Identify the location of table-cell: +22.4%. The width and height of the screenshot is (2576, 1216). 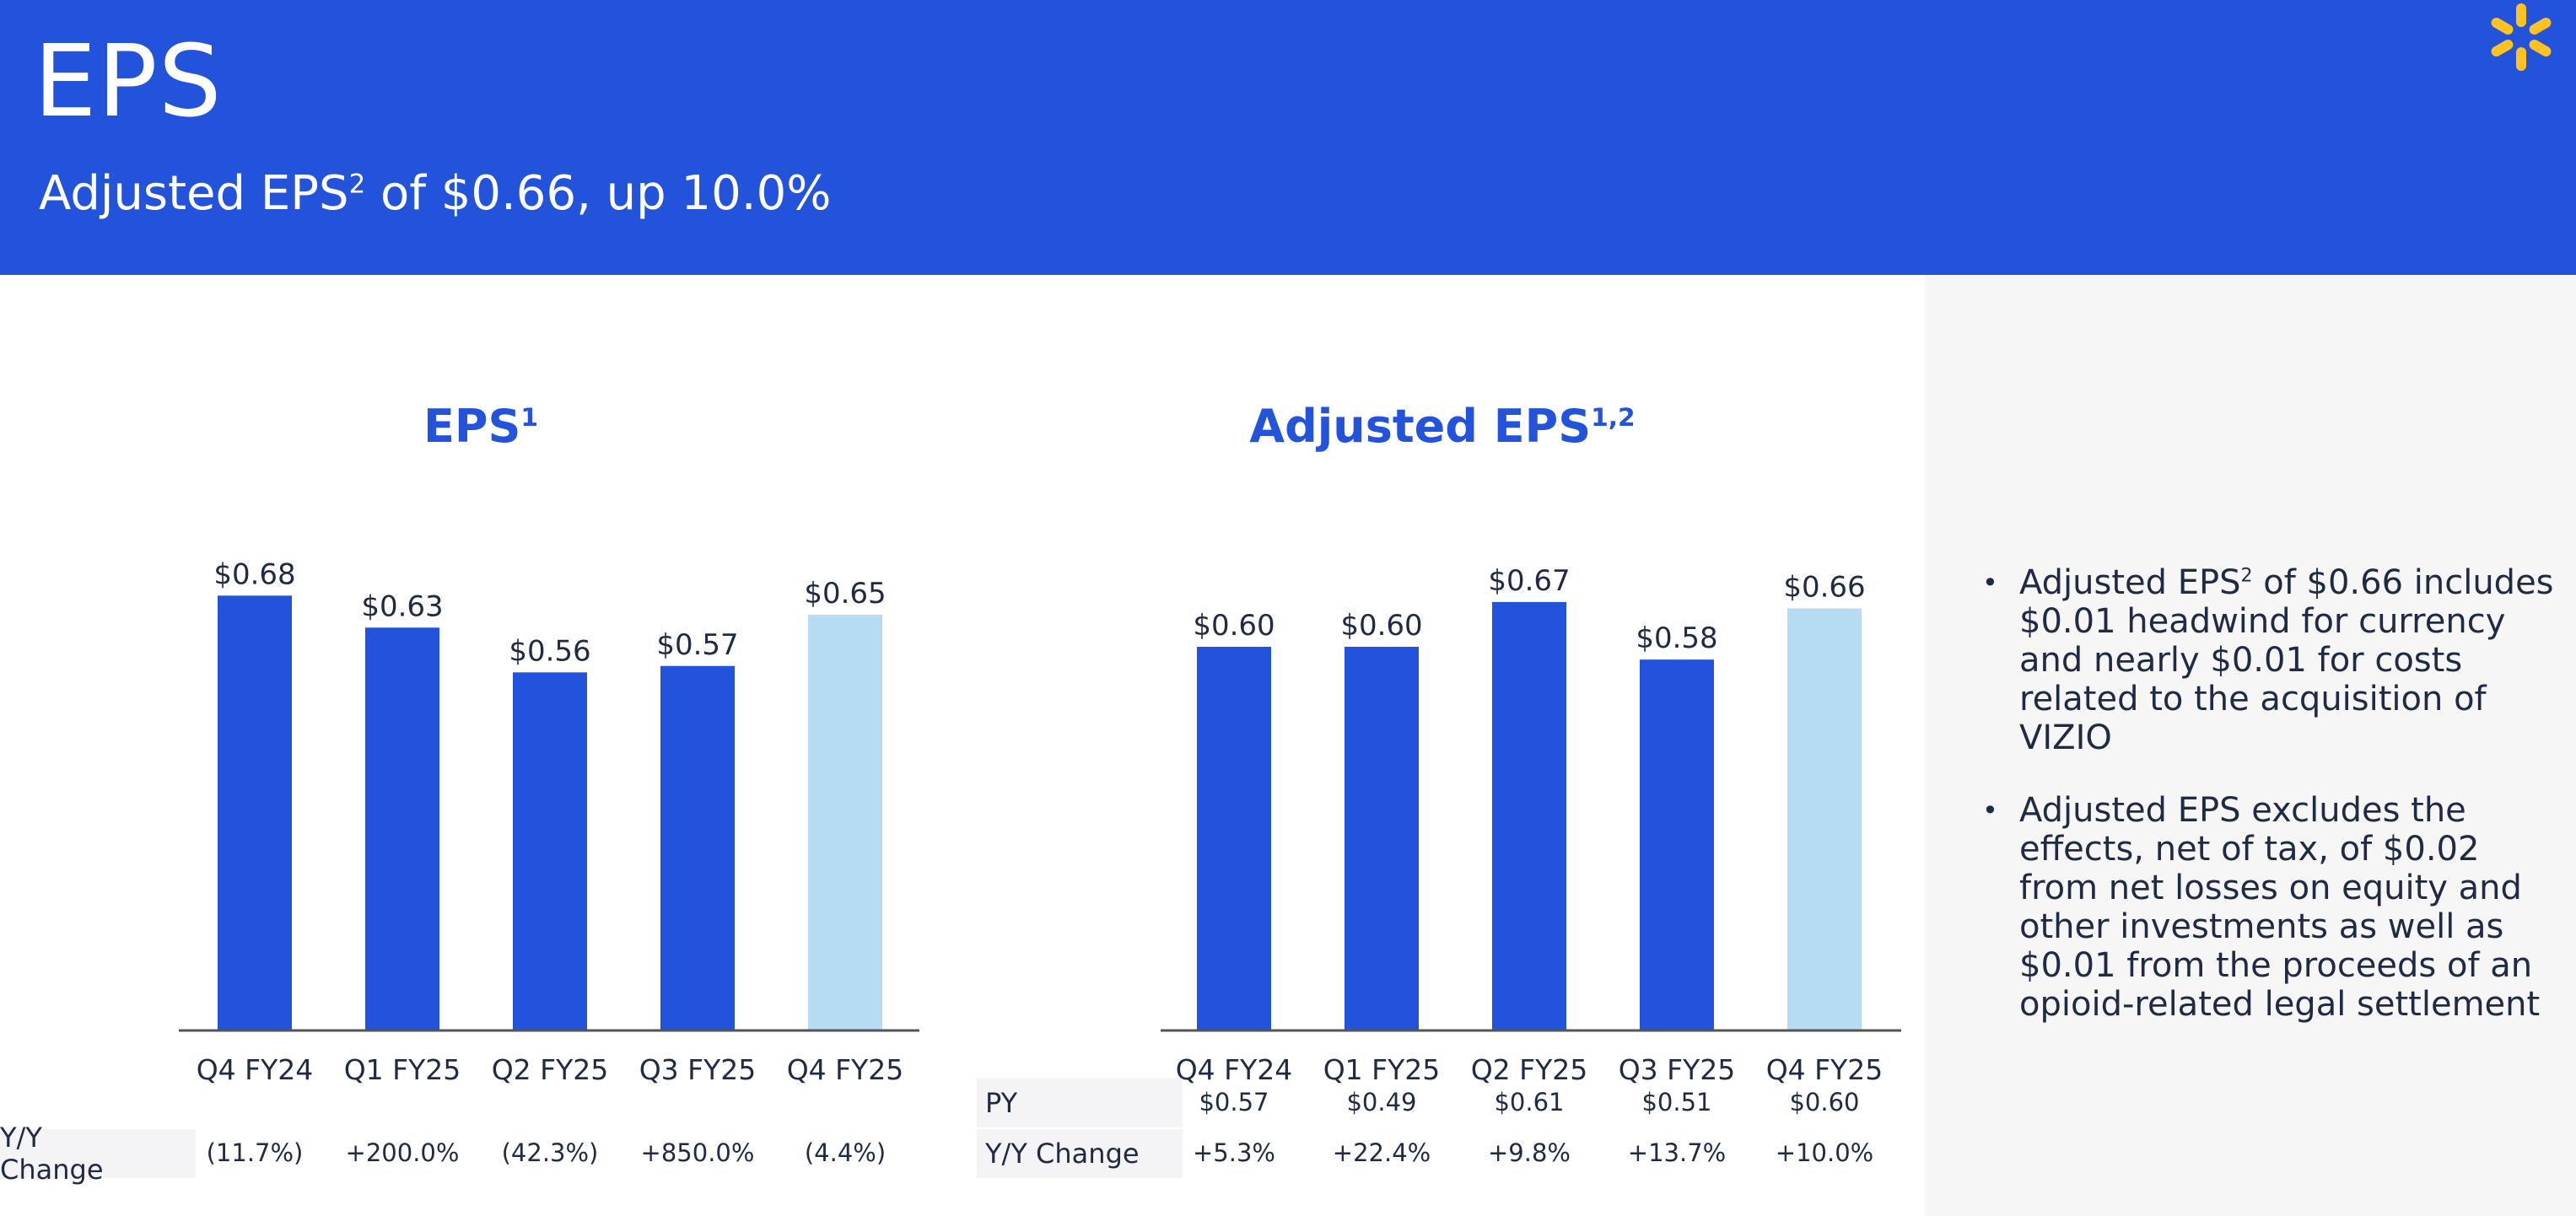
(1381, 1152).